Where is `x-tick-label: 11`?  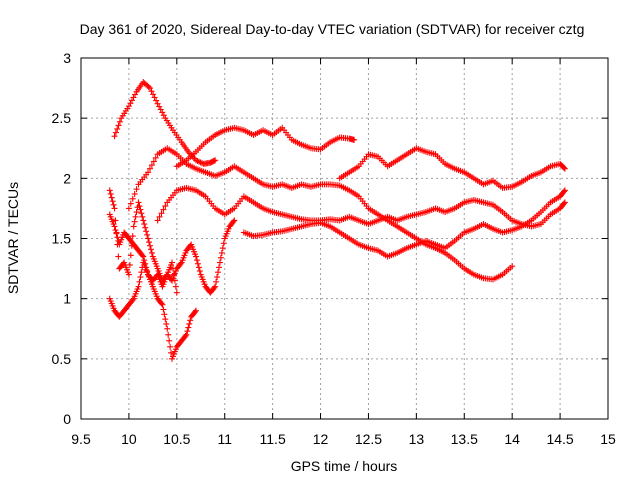
x-tick-label: 11 is located at coordinates (224, 439).